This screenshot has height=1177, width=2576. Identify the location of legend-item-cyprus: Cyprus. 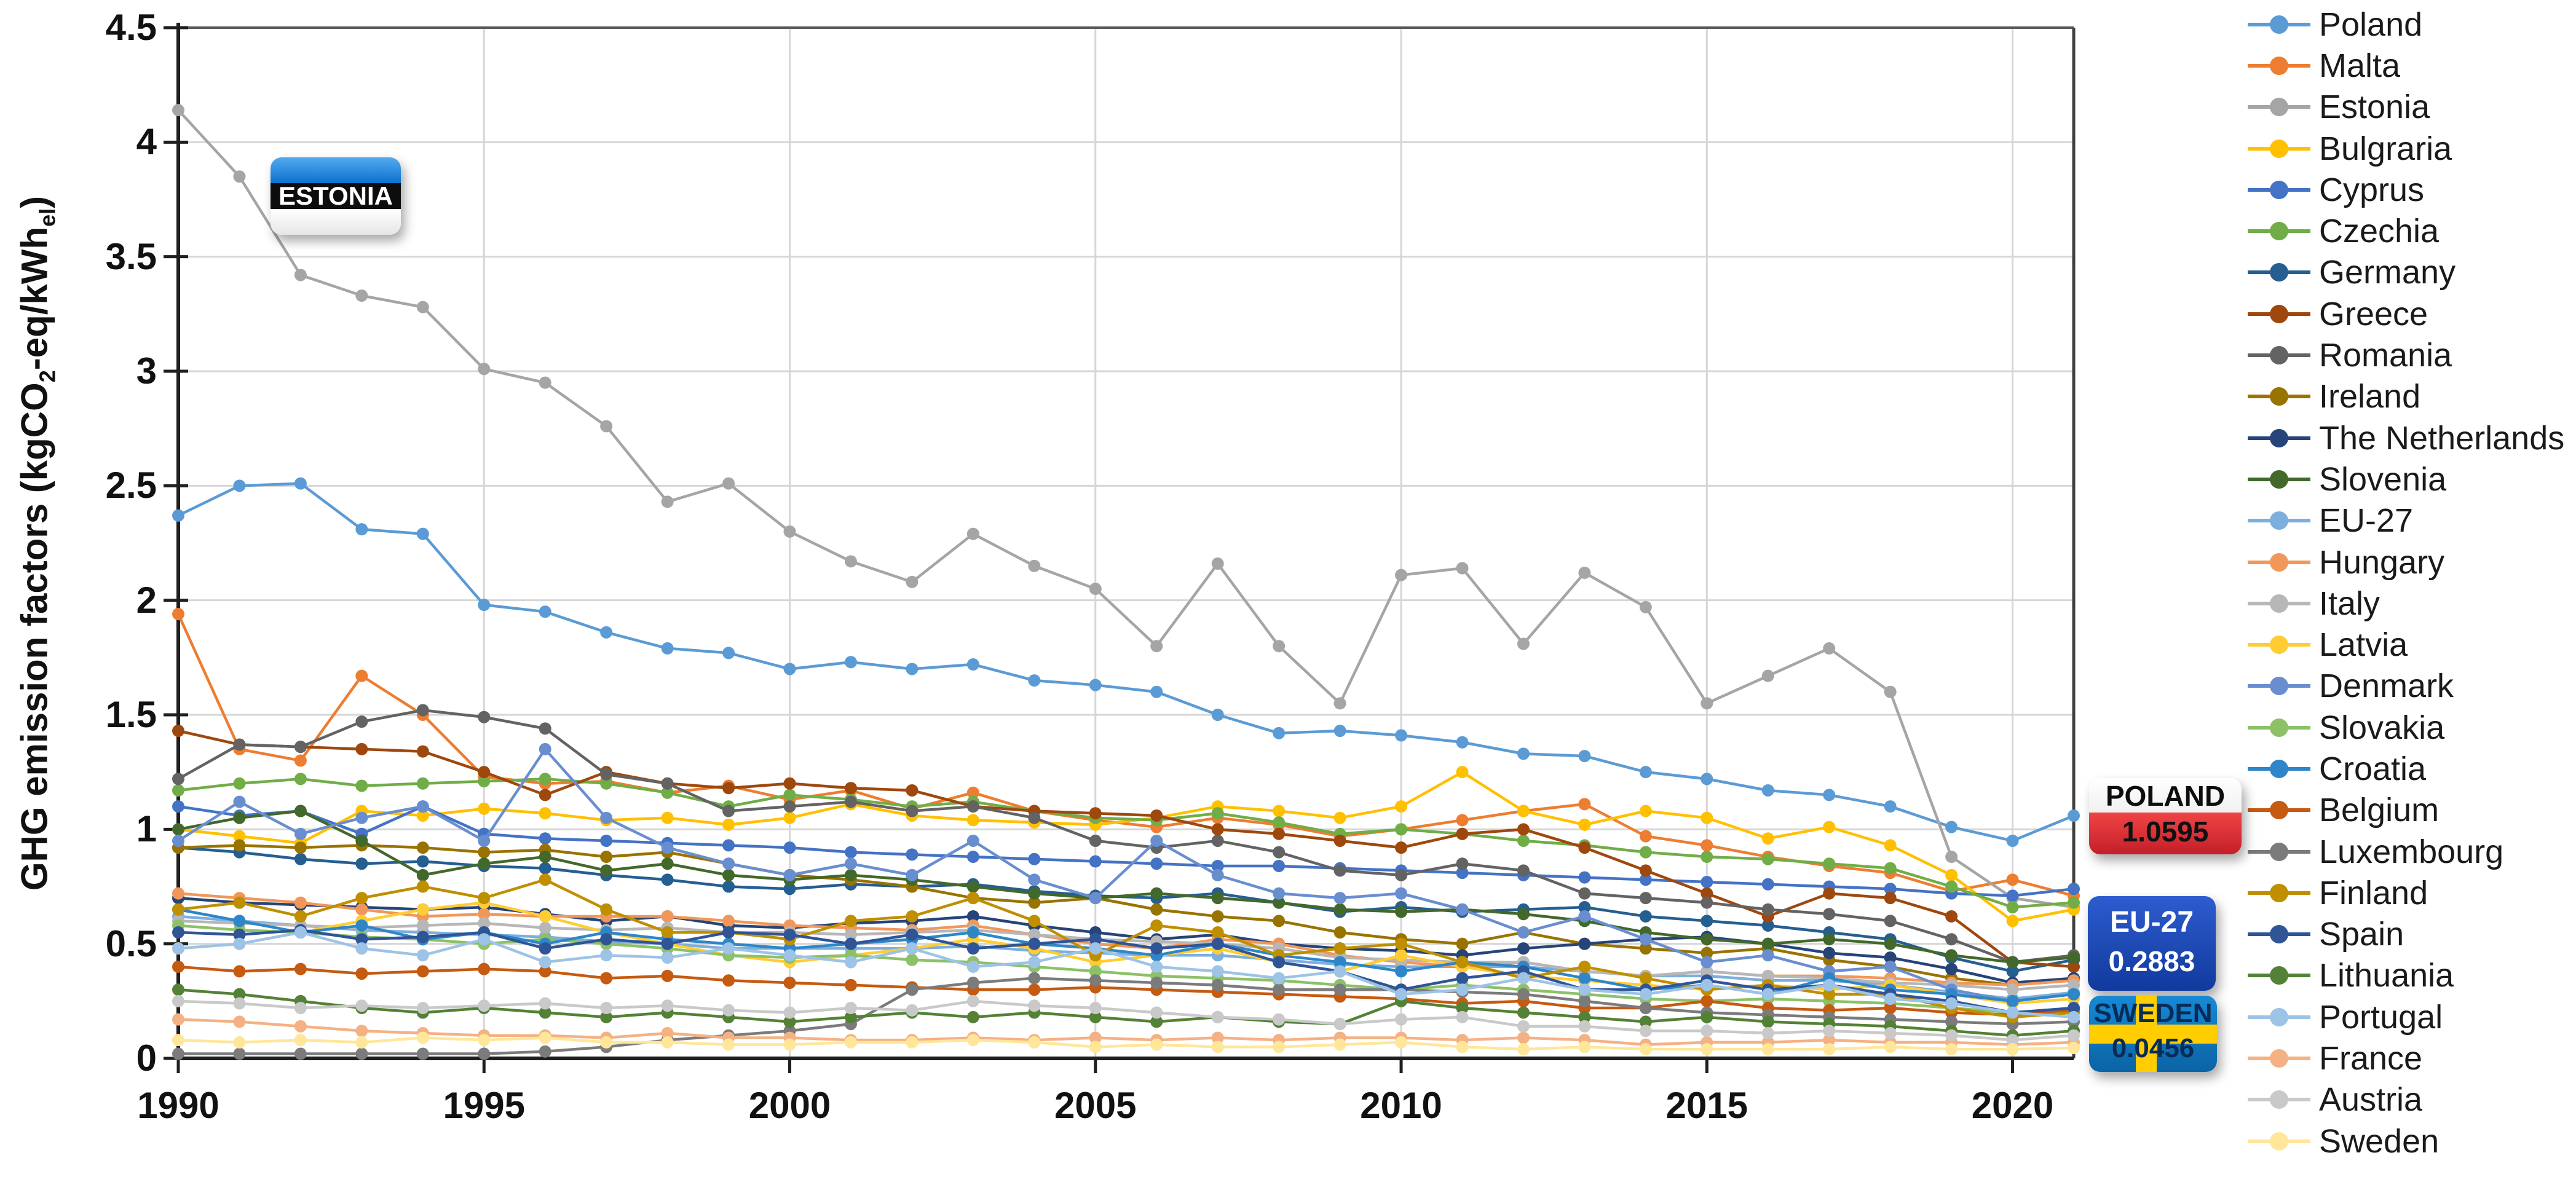
(2410, 189).